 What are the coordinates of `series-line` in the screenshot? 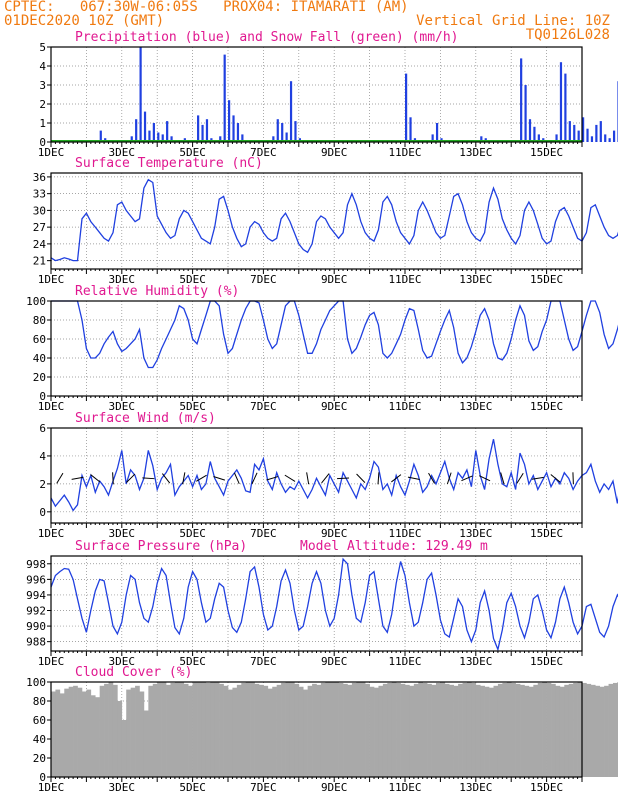 It's located at (334, 604).